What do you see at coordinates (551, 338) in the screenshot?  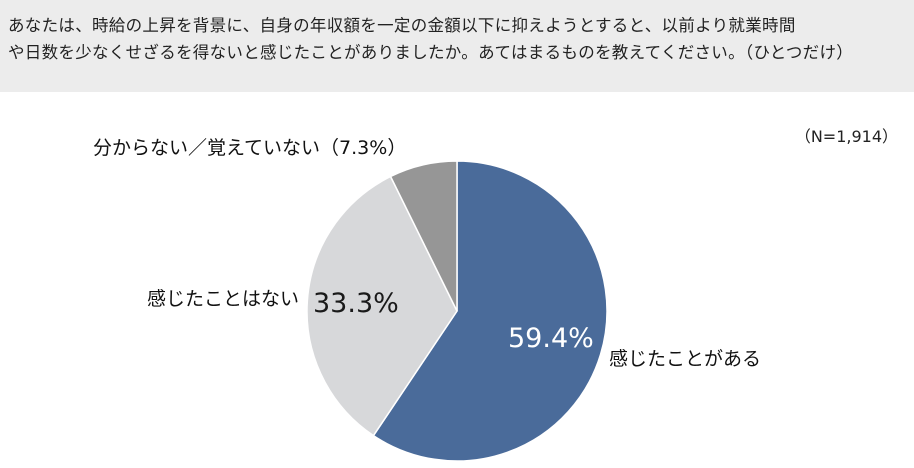 I see `slice-value-felt: 59.4%` at bounding box center [551, 338].